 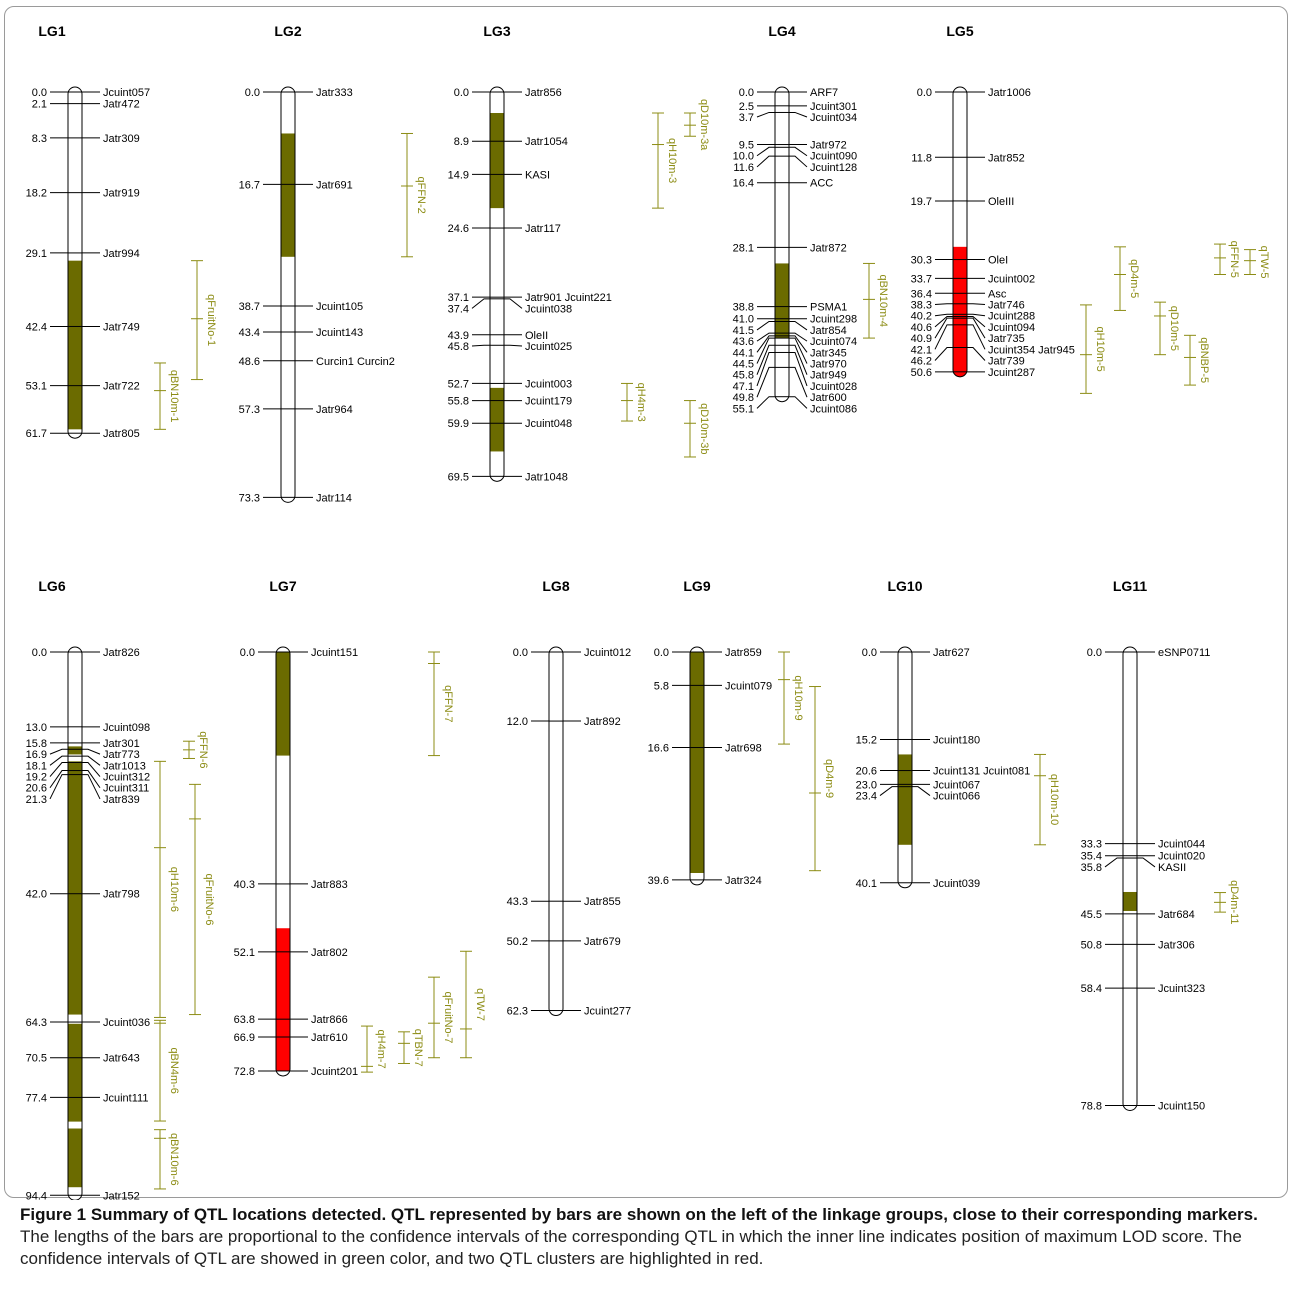 I want to click on lg2-marker-position: 48.6, so click(x=249, y=362).